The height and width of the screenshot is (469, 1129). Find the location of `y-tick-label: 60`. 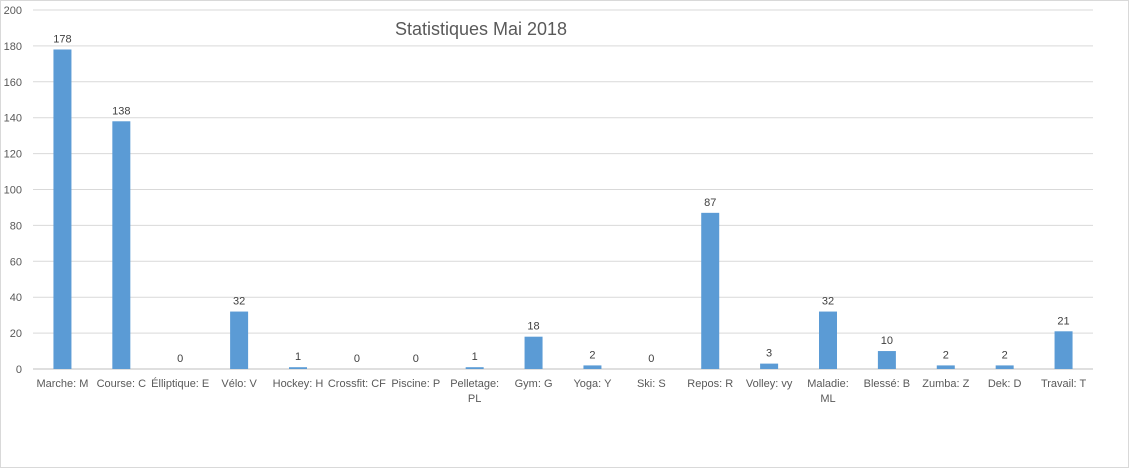

y-tick-label: 60 is located at coordinates (16, 262).